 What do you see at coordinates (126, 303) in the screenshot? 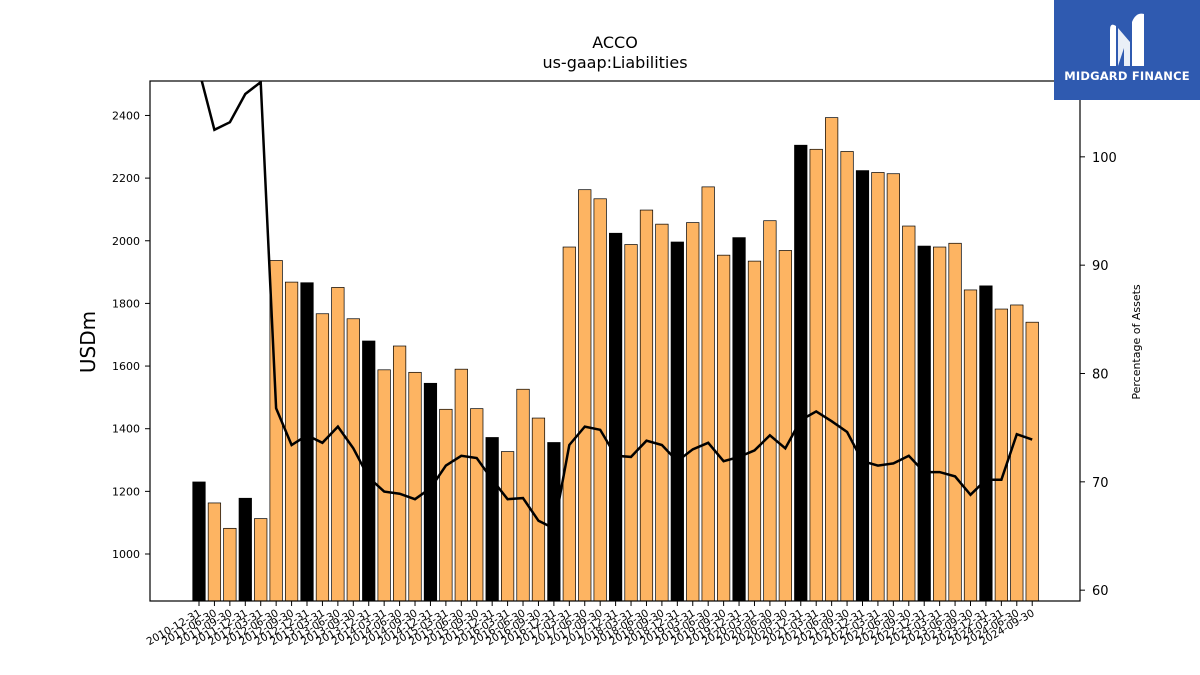
I see `y-tick-label: 1800` at bounding box center [126, 303].